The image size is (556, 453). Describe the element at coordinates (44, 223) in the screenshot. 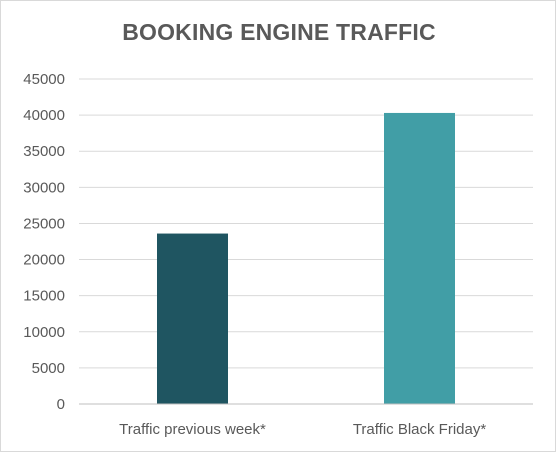

I see `y-tick-label: 25000` at that location.